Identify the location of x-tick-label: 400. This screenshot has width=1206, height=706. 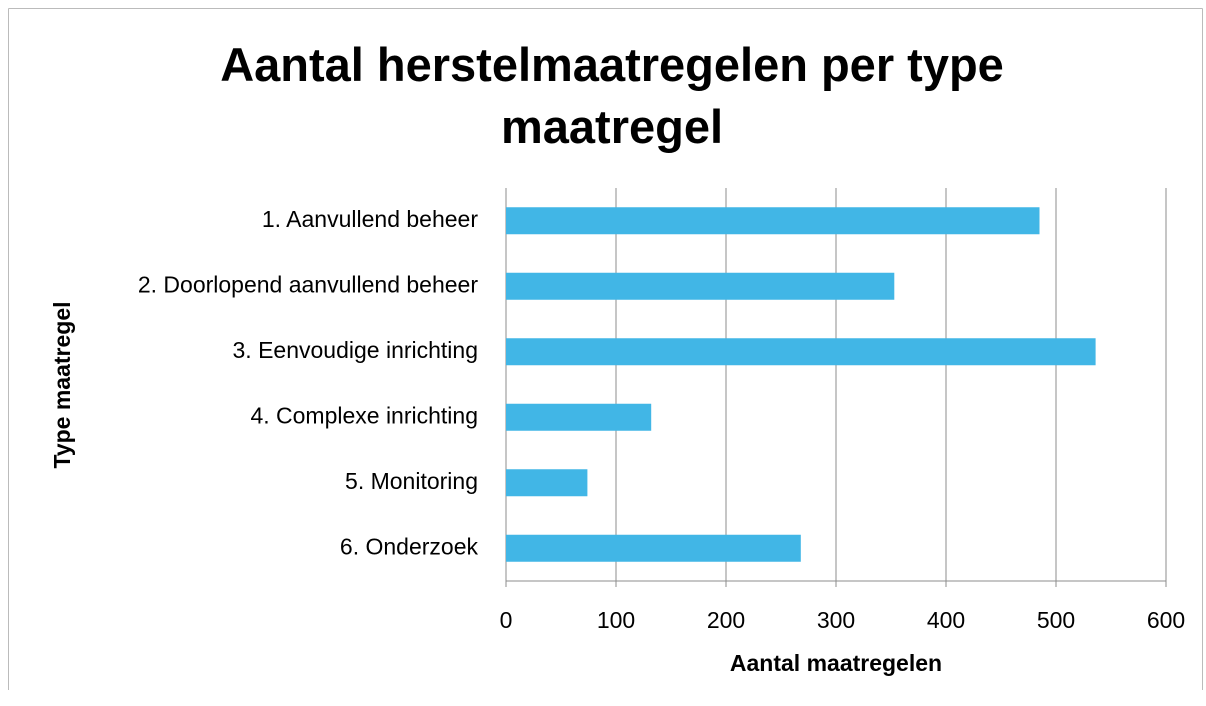
(946, 620).